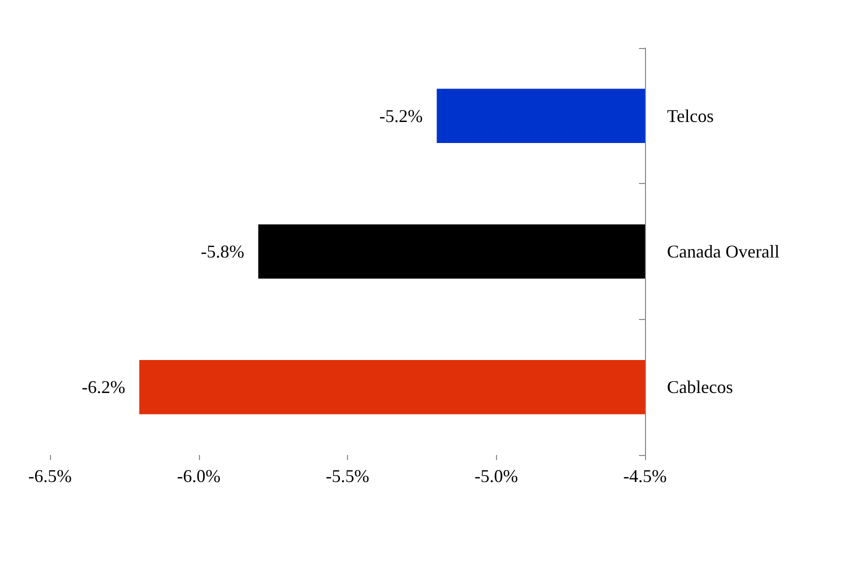  What do you see at coordinates (348, 476) in the screenshot?
I see `x-tick-label: -5.5%` at bounding box center [348, 476].